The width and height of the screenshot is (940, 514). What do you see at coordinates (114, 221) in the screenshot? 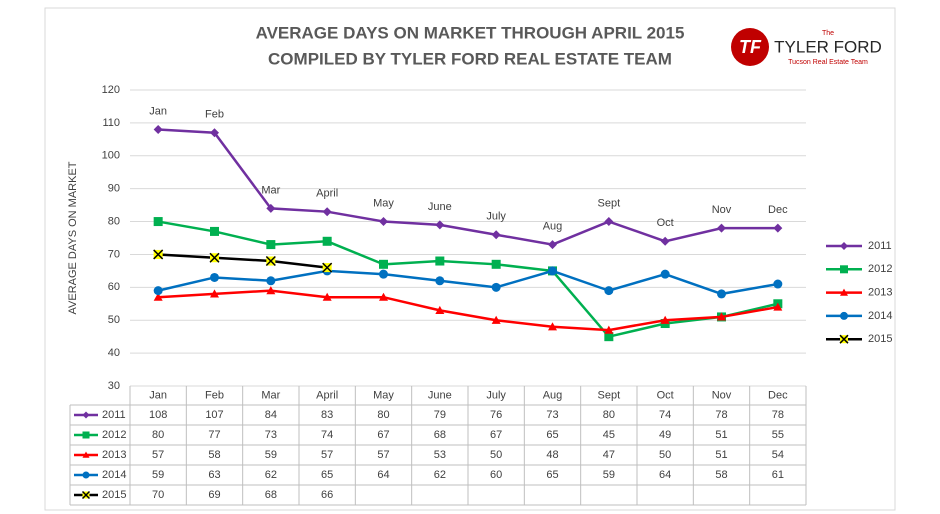
I see `y-tick-label: 80` at bounding box center [114, 221].